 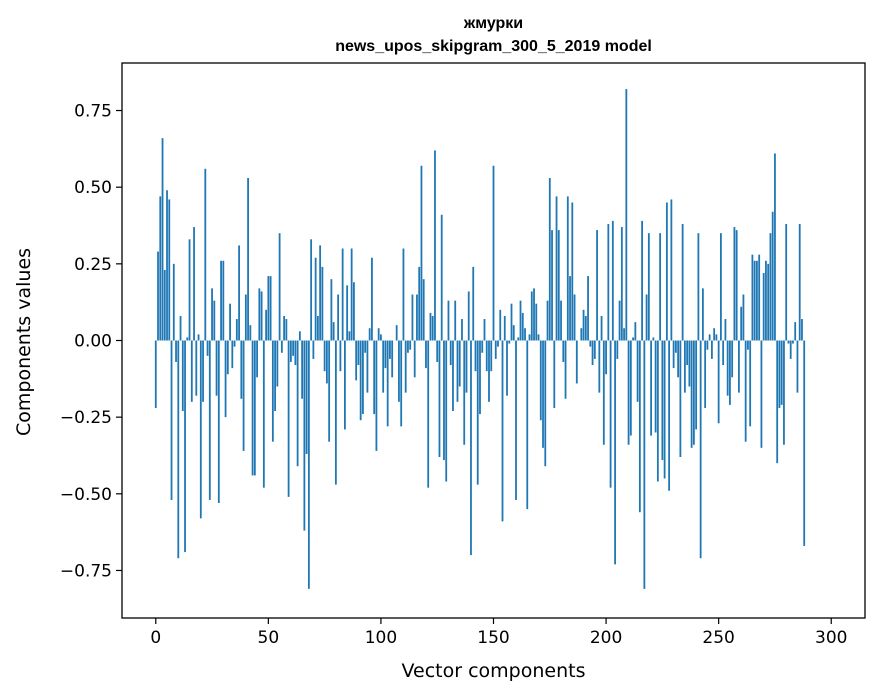 What do you see at coordinates (86, 571) in the screenshot?
I see `y-tick-label: −0.75` at bounding box center [86, 571].